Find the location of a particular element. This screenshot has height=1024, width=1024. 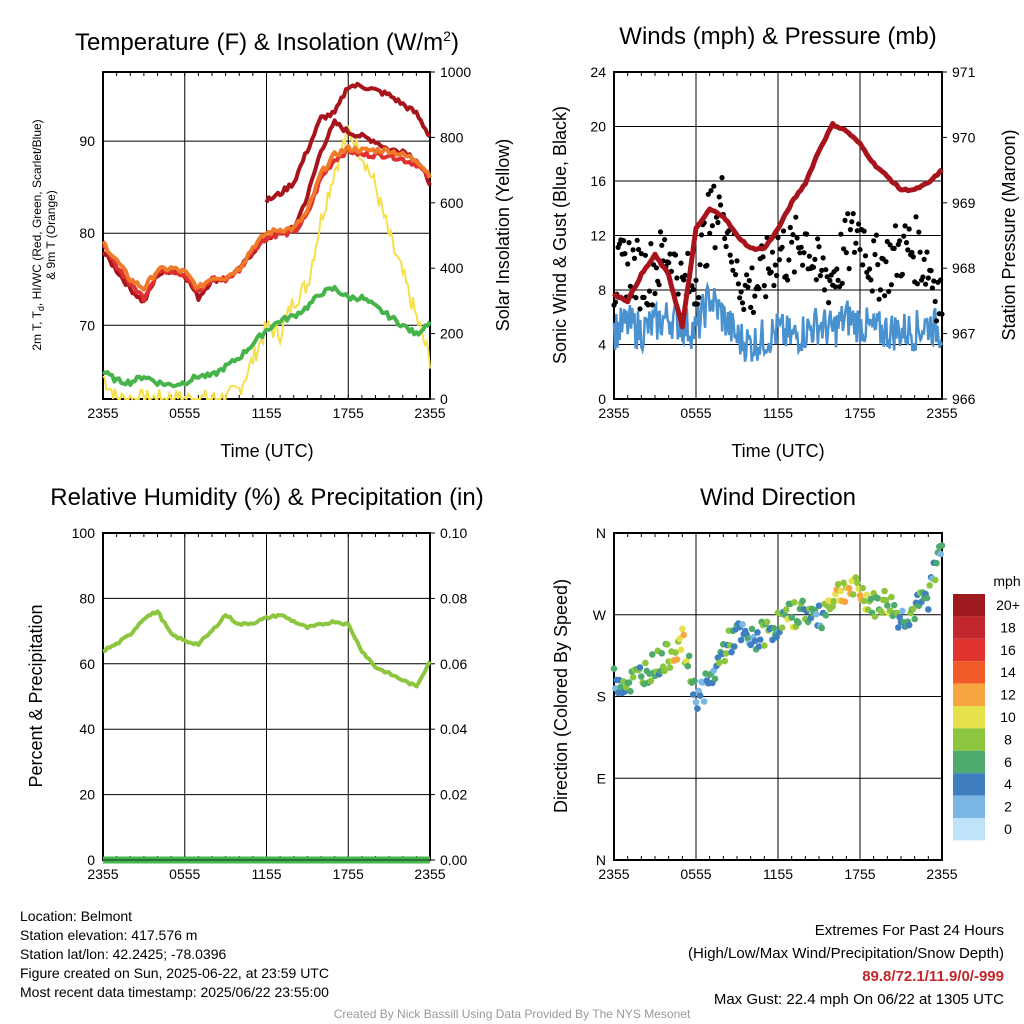

wind-y-tick-label: 24 is located at coordinates (598, 72).